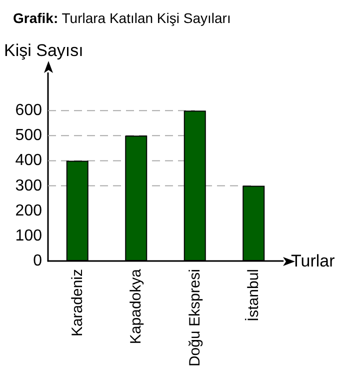 Image resolution: width=340 pixels, height=391 pixels. I want to click on y-tick-label: 0, so click(37, 261).